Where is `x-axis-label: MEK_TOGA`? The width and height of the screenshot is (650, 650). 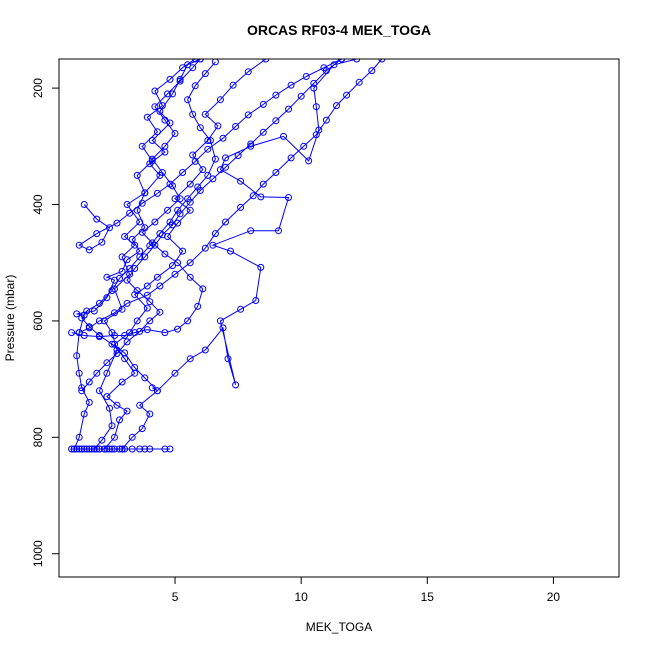
x-axis-label: MEK_TOGA is located at coordinates (339, 627).